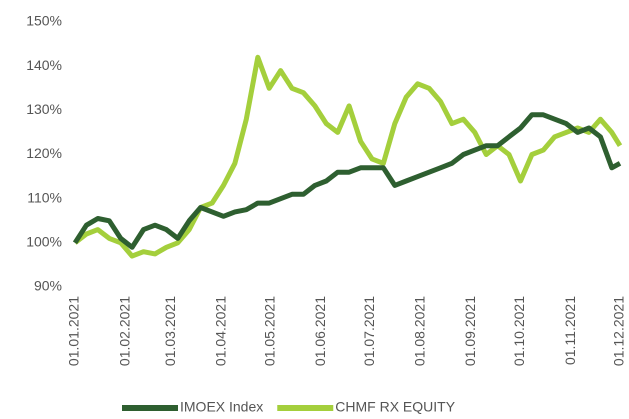  Describe the element at coordinates (44, 153) in the screenshot. I see `y-tick-label: 120%` at that location.